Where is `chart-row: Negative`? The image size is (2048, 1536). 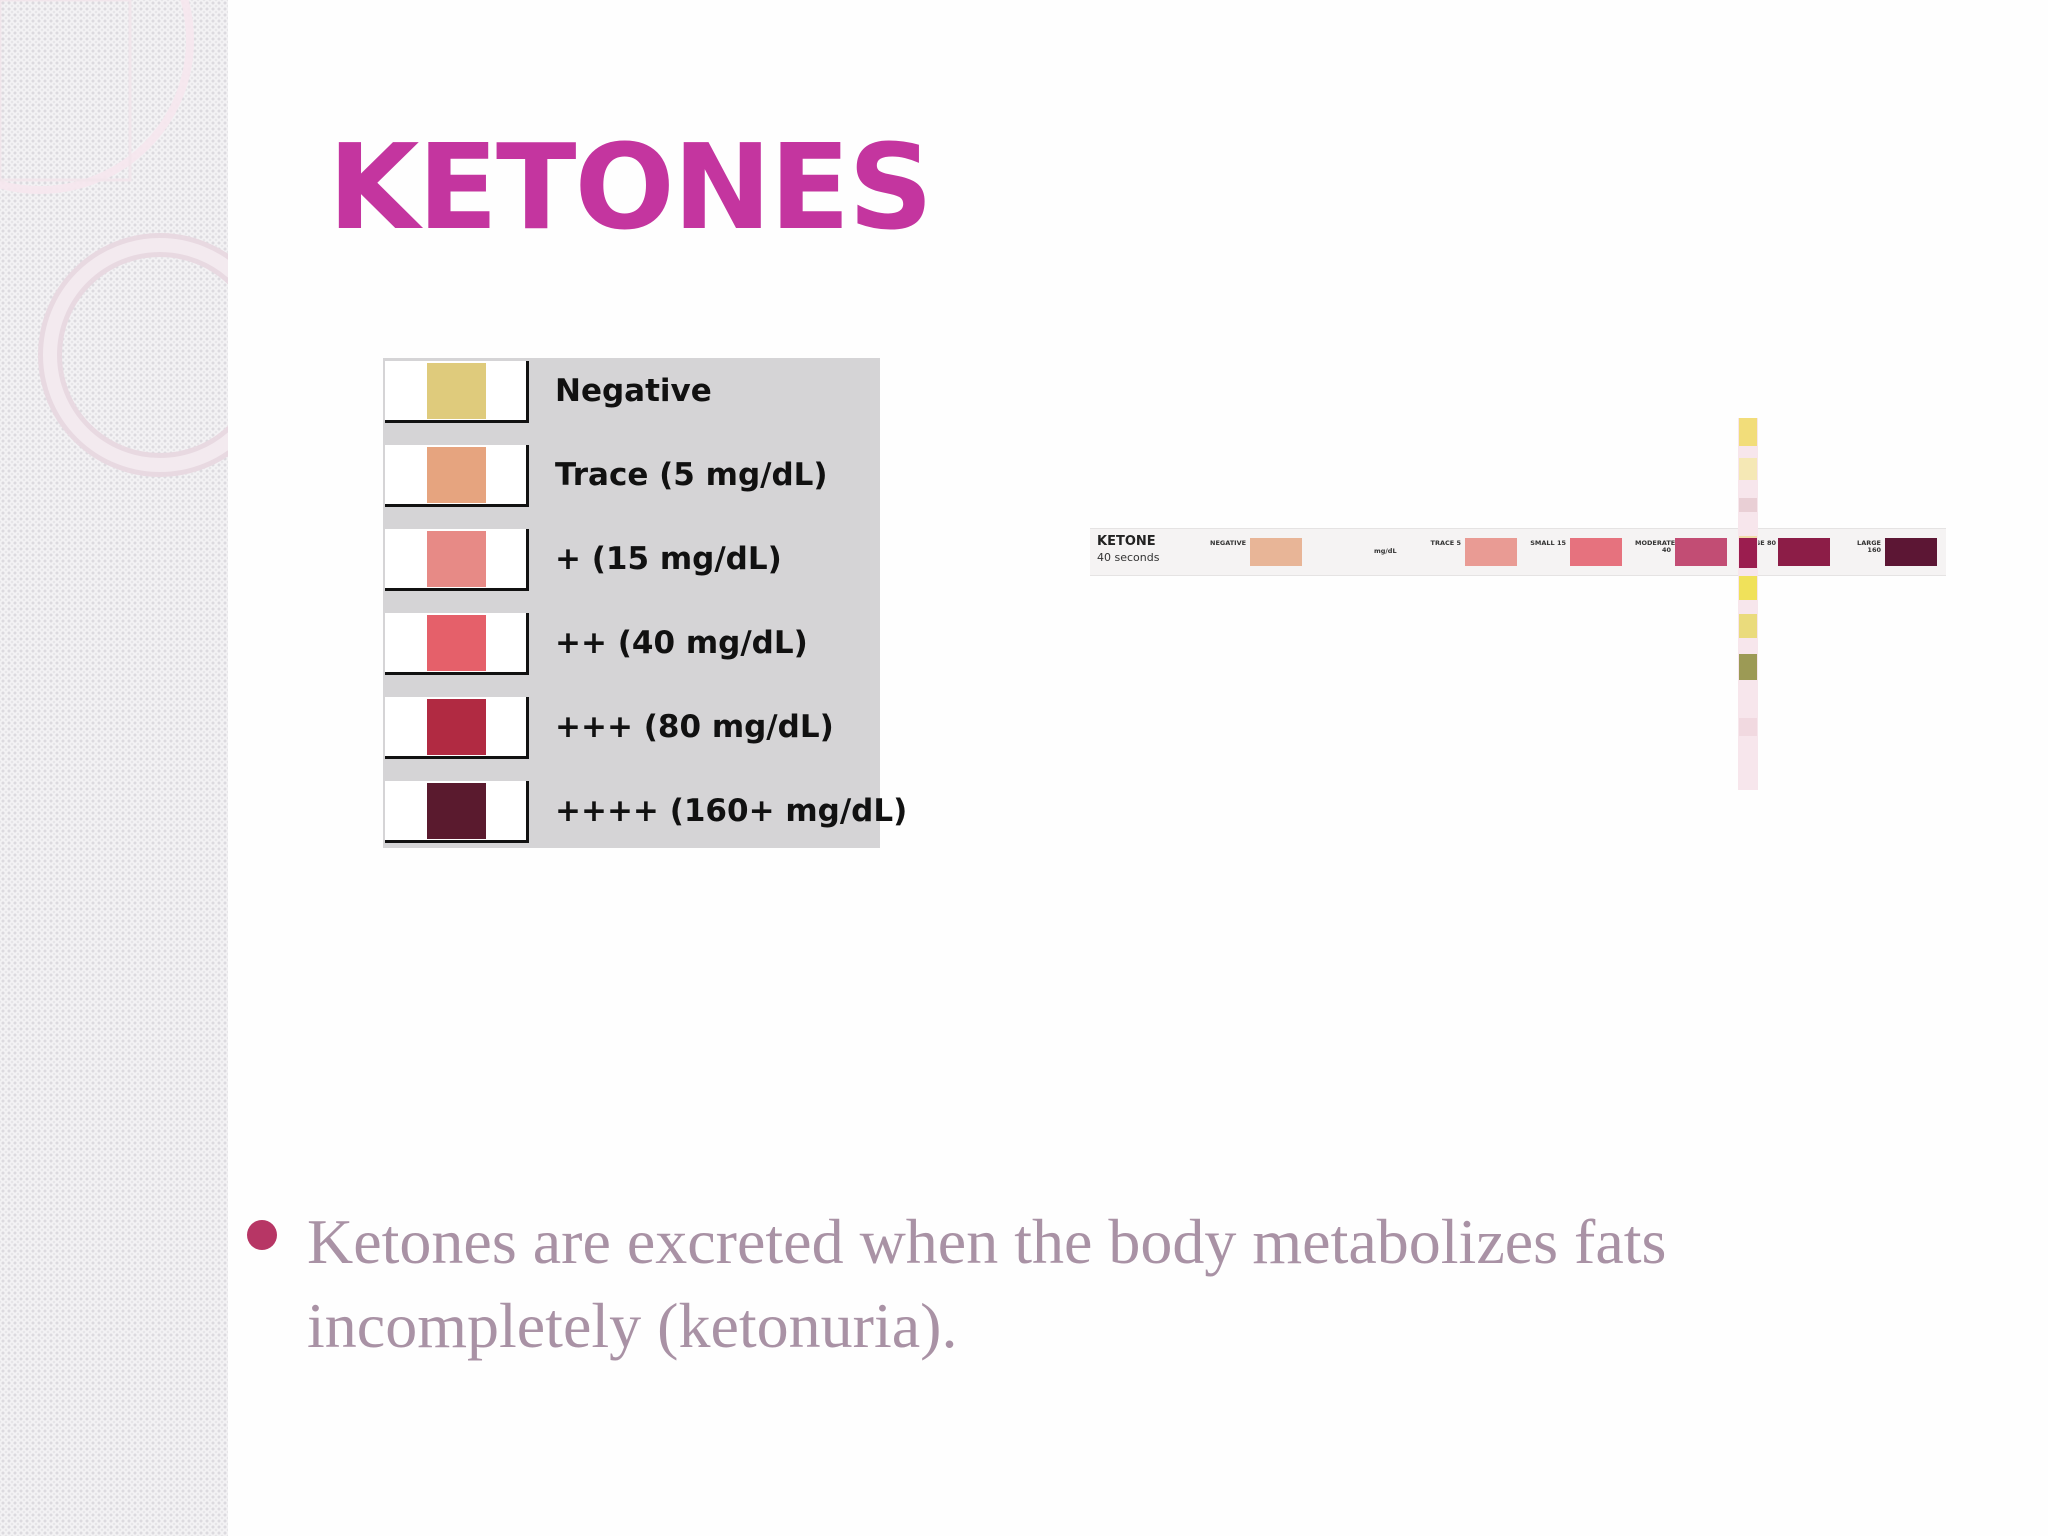 chart-row: Negative is located at coordinates (631, 395).